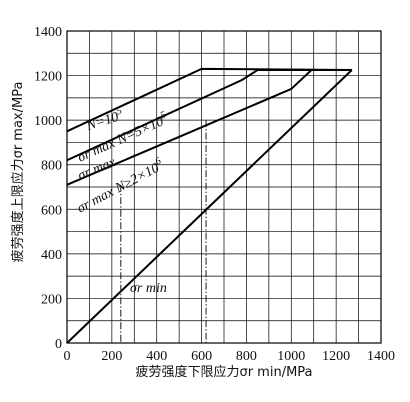 This screenshot has height=402, width=410. Describe the element at coordinates (148, 288) in the screenshot. I see `annotation-smin: σr min` at that location.